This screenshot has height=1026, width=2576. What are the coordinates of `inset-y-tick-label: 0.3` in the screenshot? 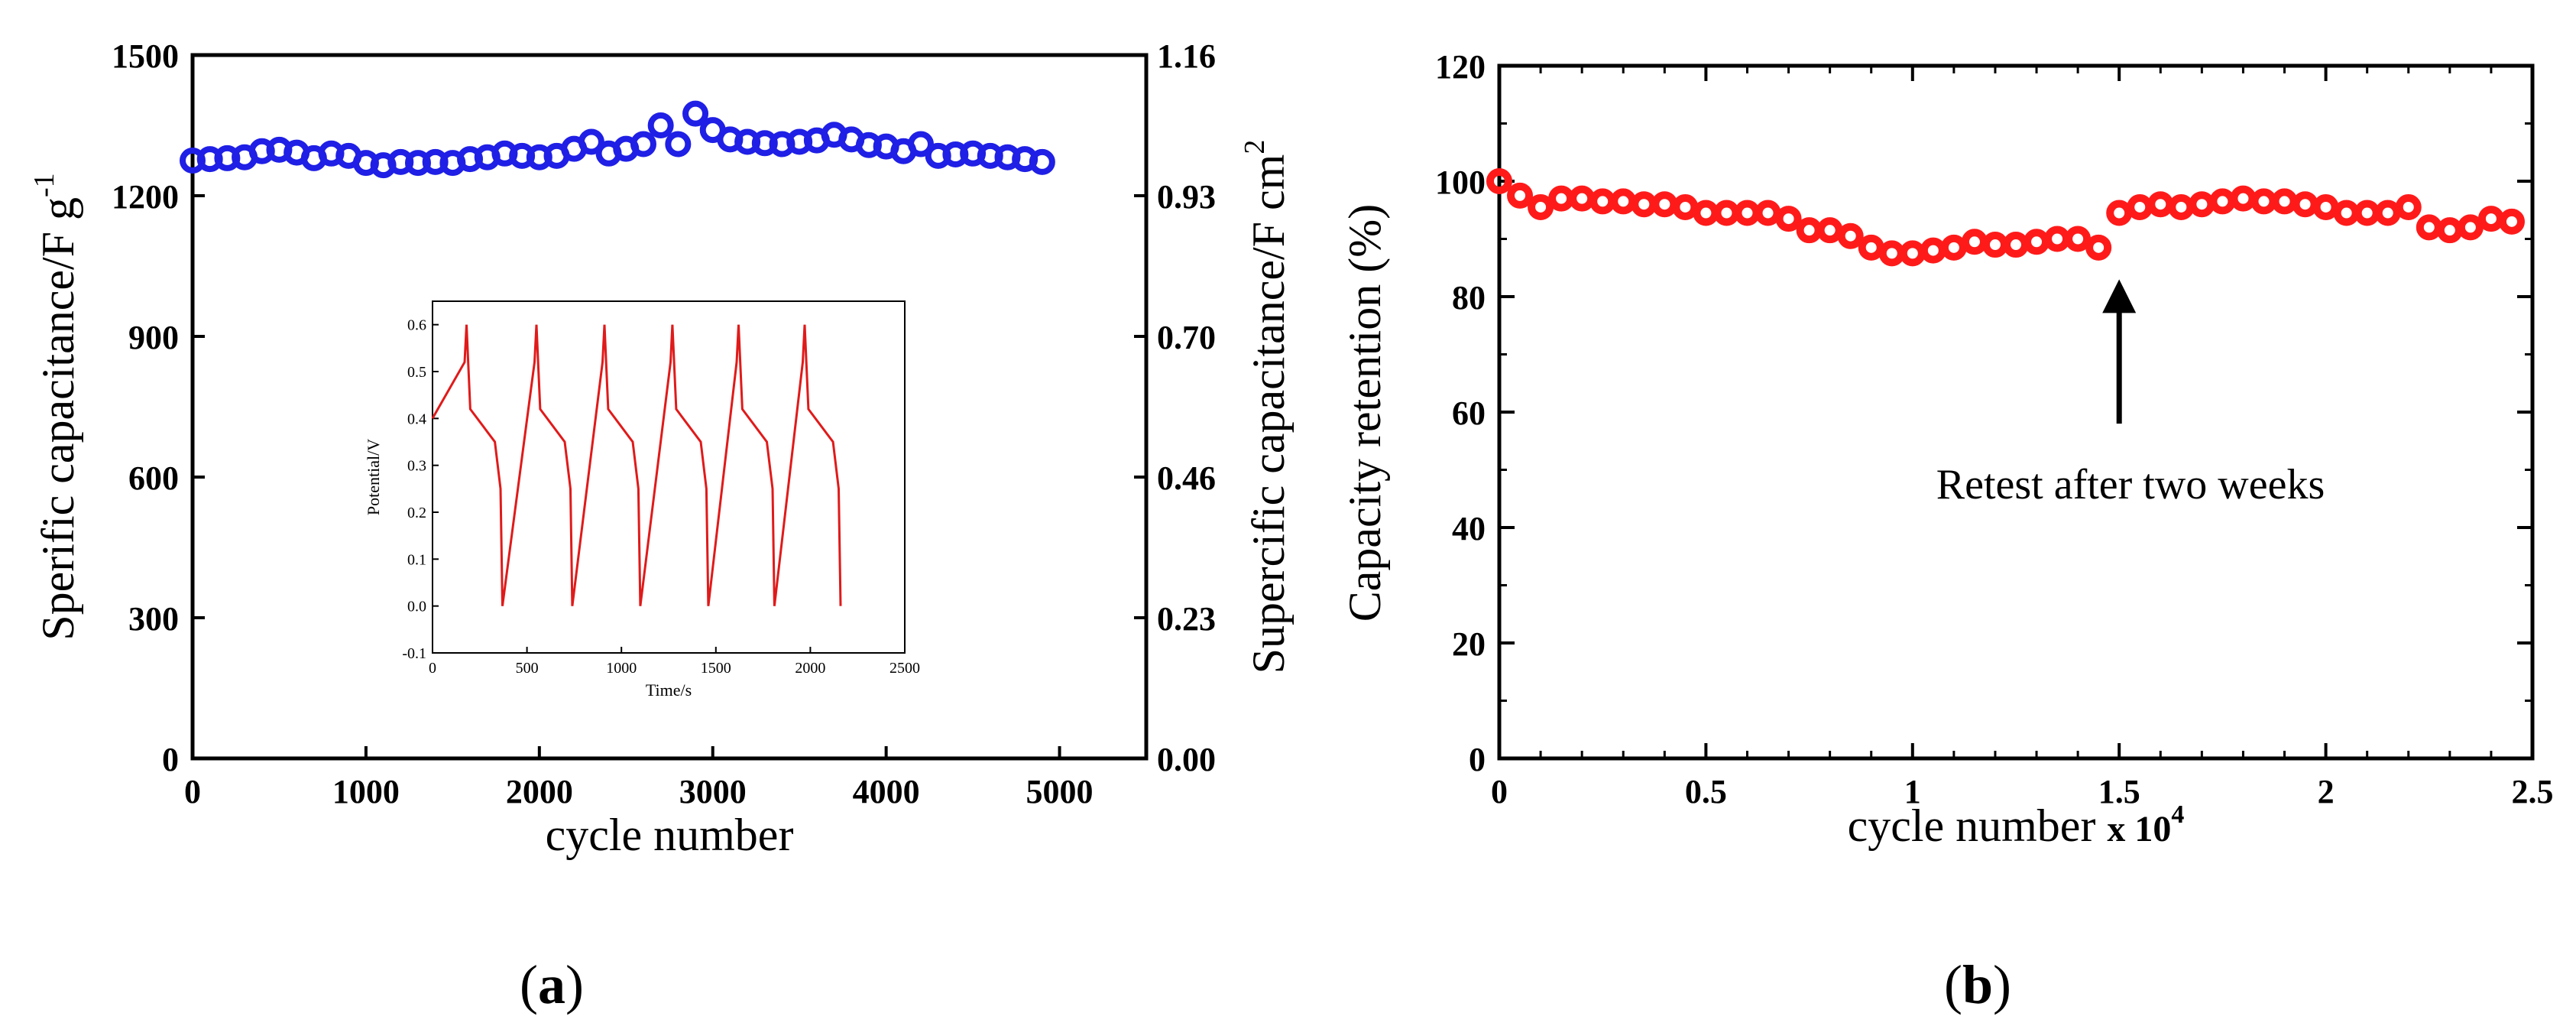 It's located at (417, 466).